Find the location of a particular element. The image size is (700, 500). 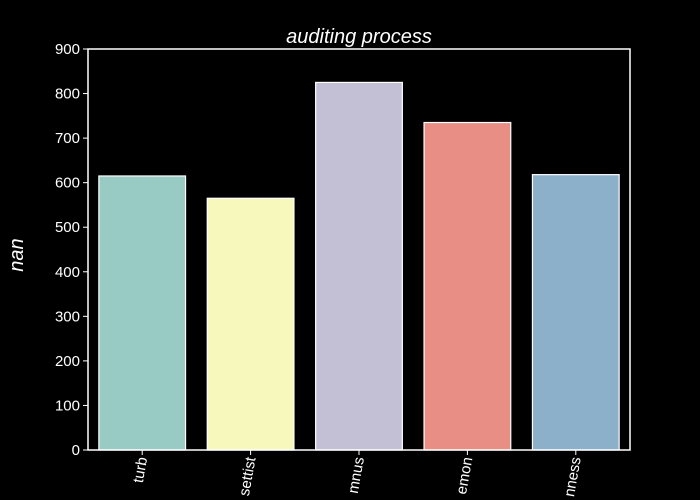

x-tick-label: nness is located at coordinates (573, 477).